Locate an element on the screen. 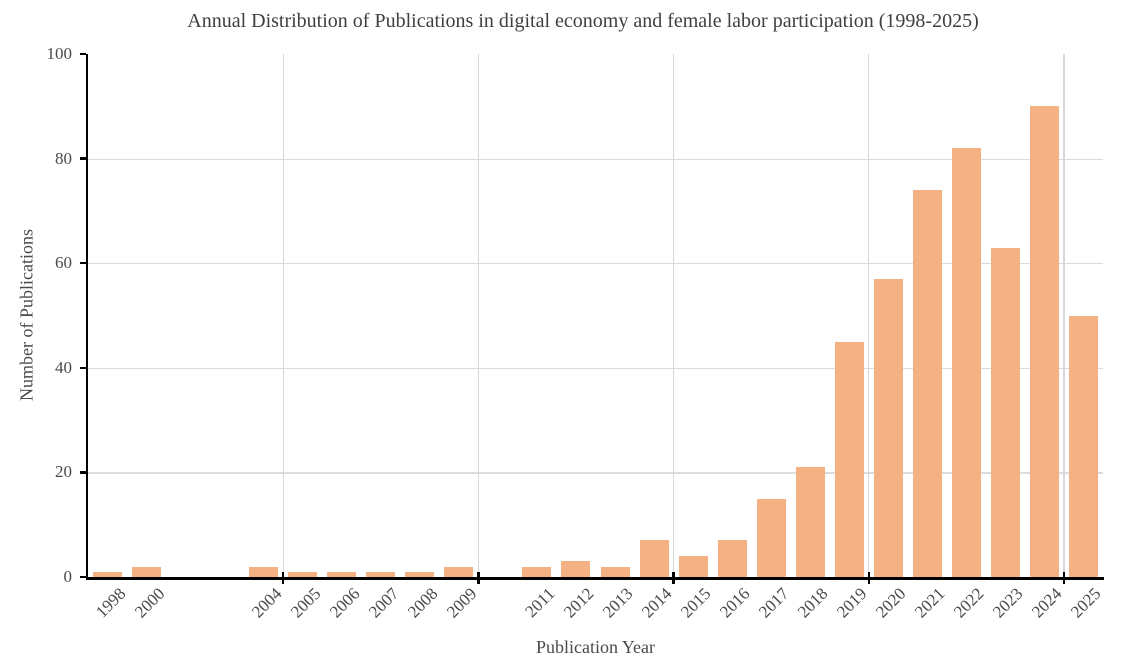  bar-2024 is located at coordinates (1044, 341).